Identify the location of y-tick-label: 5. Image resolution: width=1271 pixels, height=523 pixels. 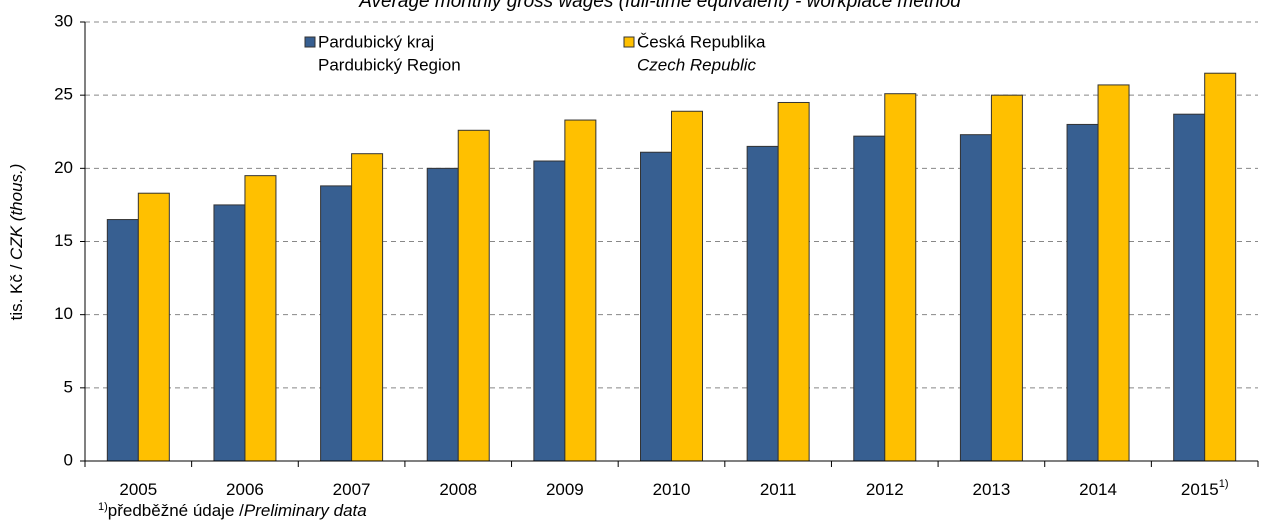
(68, 386).